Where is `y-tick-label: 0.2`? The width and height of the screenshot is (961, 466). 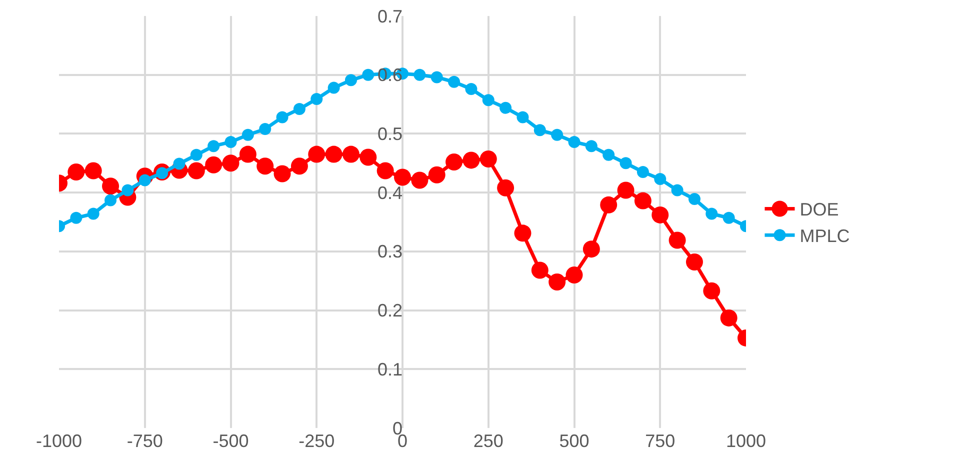
y-tick-label: 0.2 is located at coordinates (389, 310).